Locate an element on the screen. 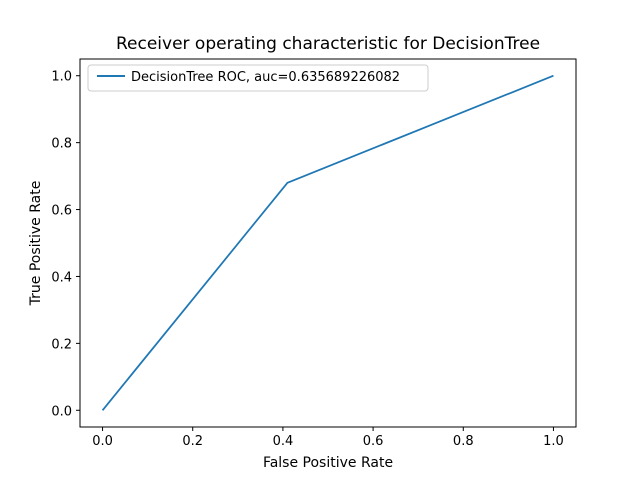 Image resolution: width=640 pixels, height=480 pixels. x-tick-label: 0.2 is located at coordinates (192, 441).